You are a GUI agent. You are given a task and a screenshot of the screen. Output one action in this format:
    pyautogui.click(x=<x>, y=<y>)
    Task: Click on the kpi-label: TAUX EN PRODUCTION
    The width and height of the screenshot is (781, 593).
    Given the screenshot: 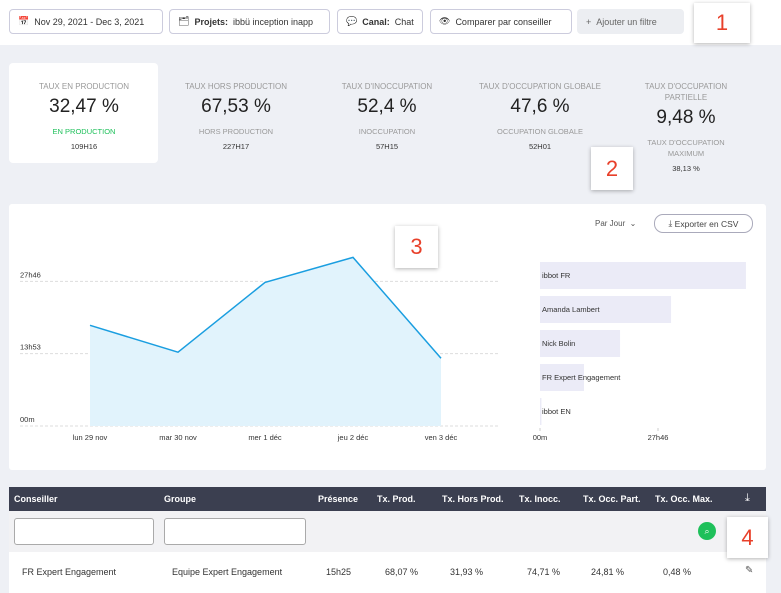 What is the action you would take?
    pyautogui.click(x=84, y=86)
    